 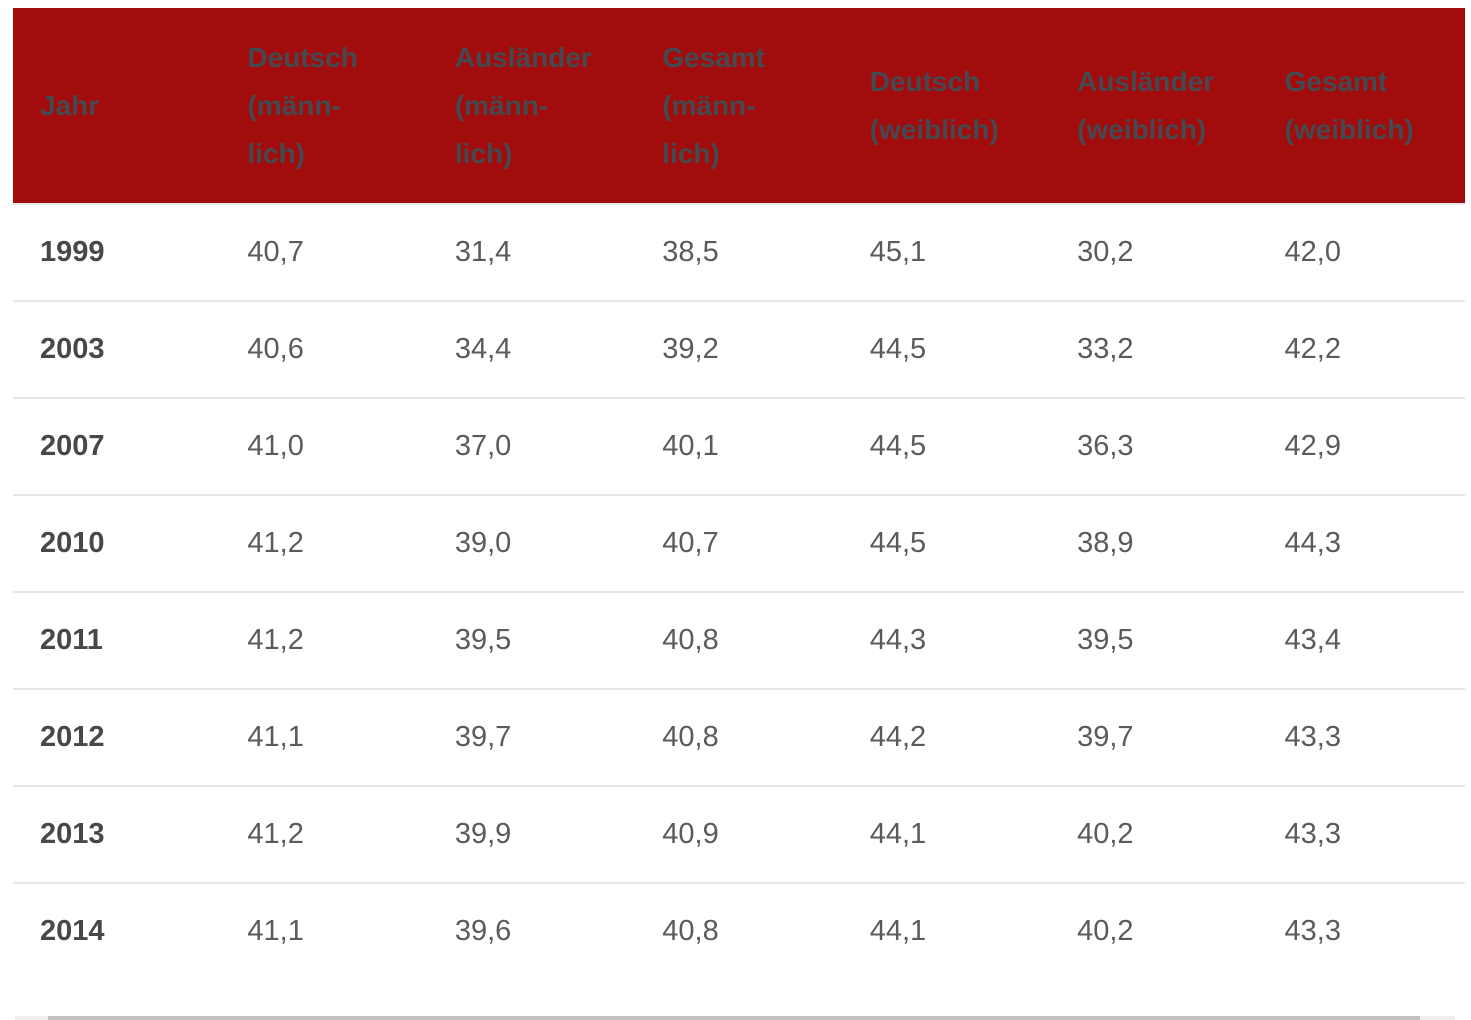 I want to click on table-row: 2014 41,1 39,6 40,8 44,1 40,2 43,3, so click(x=739, y=930).